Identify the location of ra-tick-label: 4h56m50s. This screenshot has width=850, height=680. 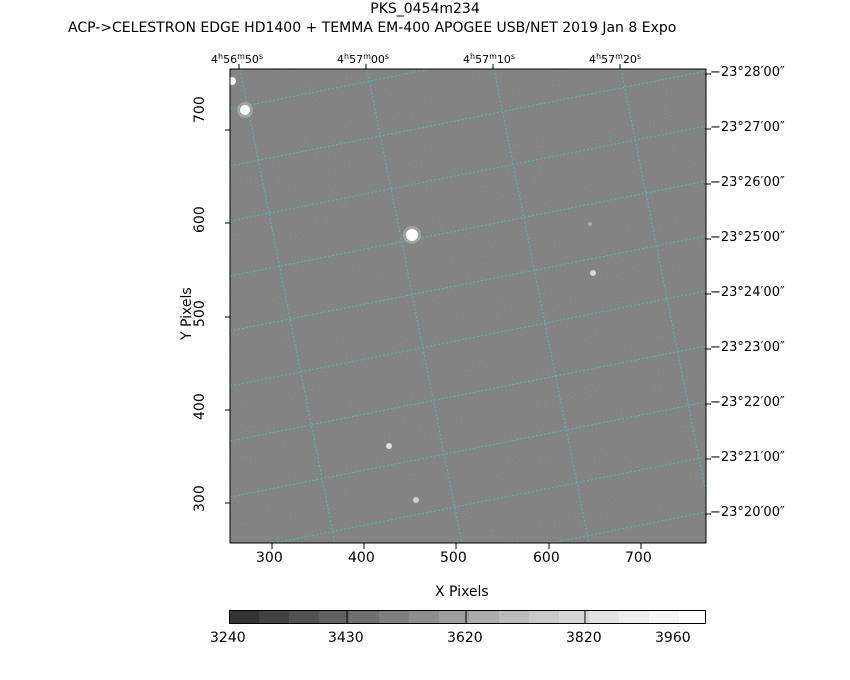
(237, 59).